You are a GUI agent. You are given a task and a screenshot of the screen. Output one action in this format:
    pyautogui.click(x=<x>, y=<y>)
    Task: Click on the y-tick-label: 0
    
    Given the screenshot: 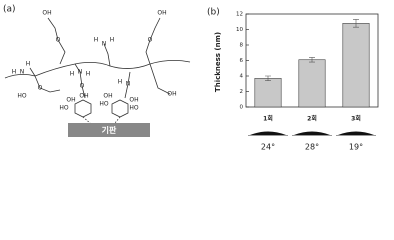 What is the action you would take?
    pyautogui.click(x=242, y=108)
    